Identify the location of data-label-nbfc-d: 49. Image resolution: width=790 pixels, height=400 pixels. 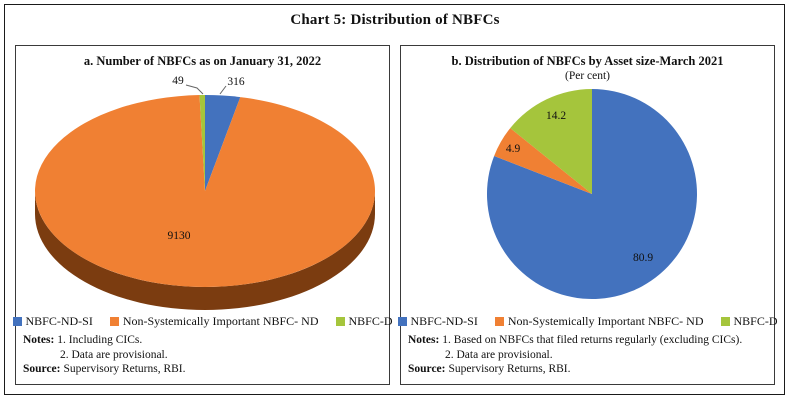
(178, 81).